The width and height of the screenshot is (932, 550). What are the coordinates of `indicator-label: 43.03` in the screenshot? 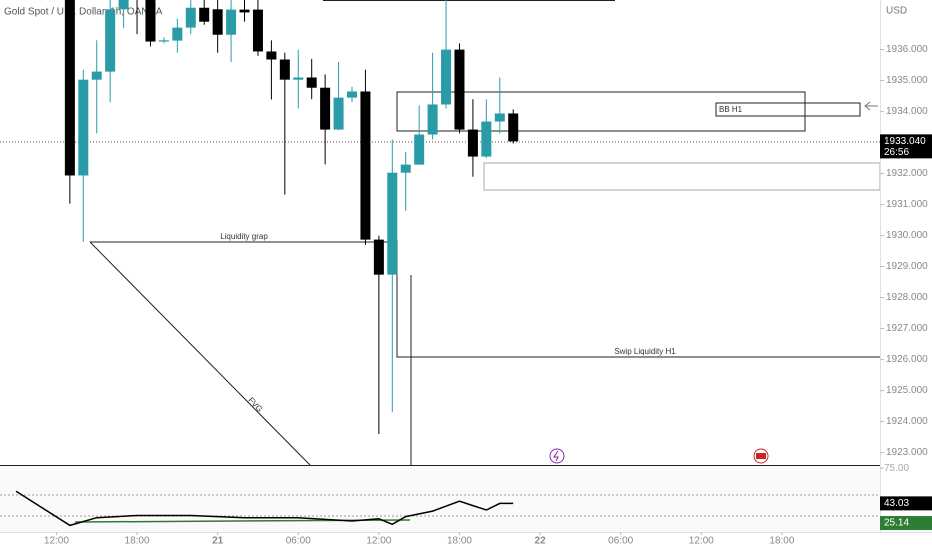 It's located at (896, 503).